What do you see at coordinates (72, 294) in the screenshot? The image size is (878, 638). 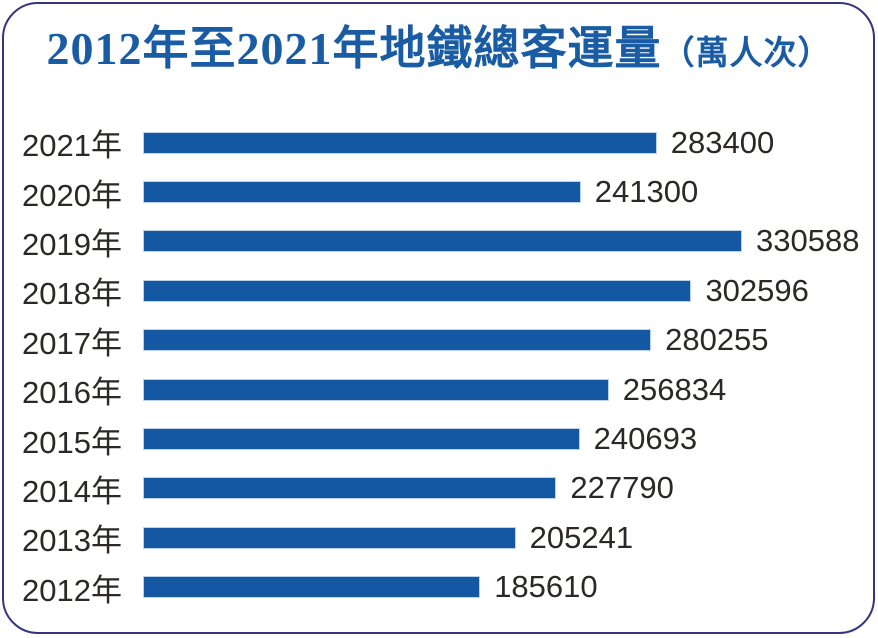 I see `year-label: 2018年` at bounding box center [72, 294].